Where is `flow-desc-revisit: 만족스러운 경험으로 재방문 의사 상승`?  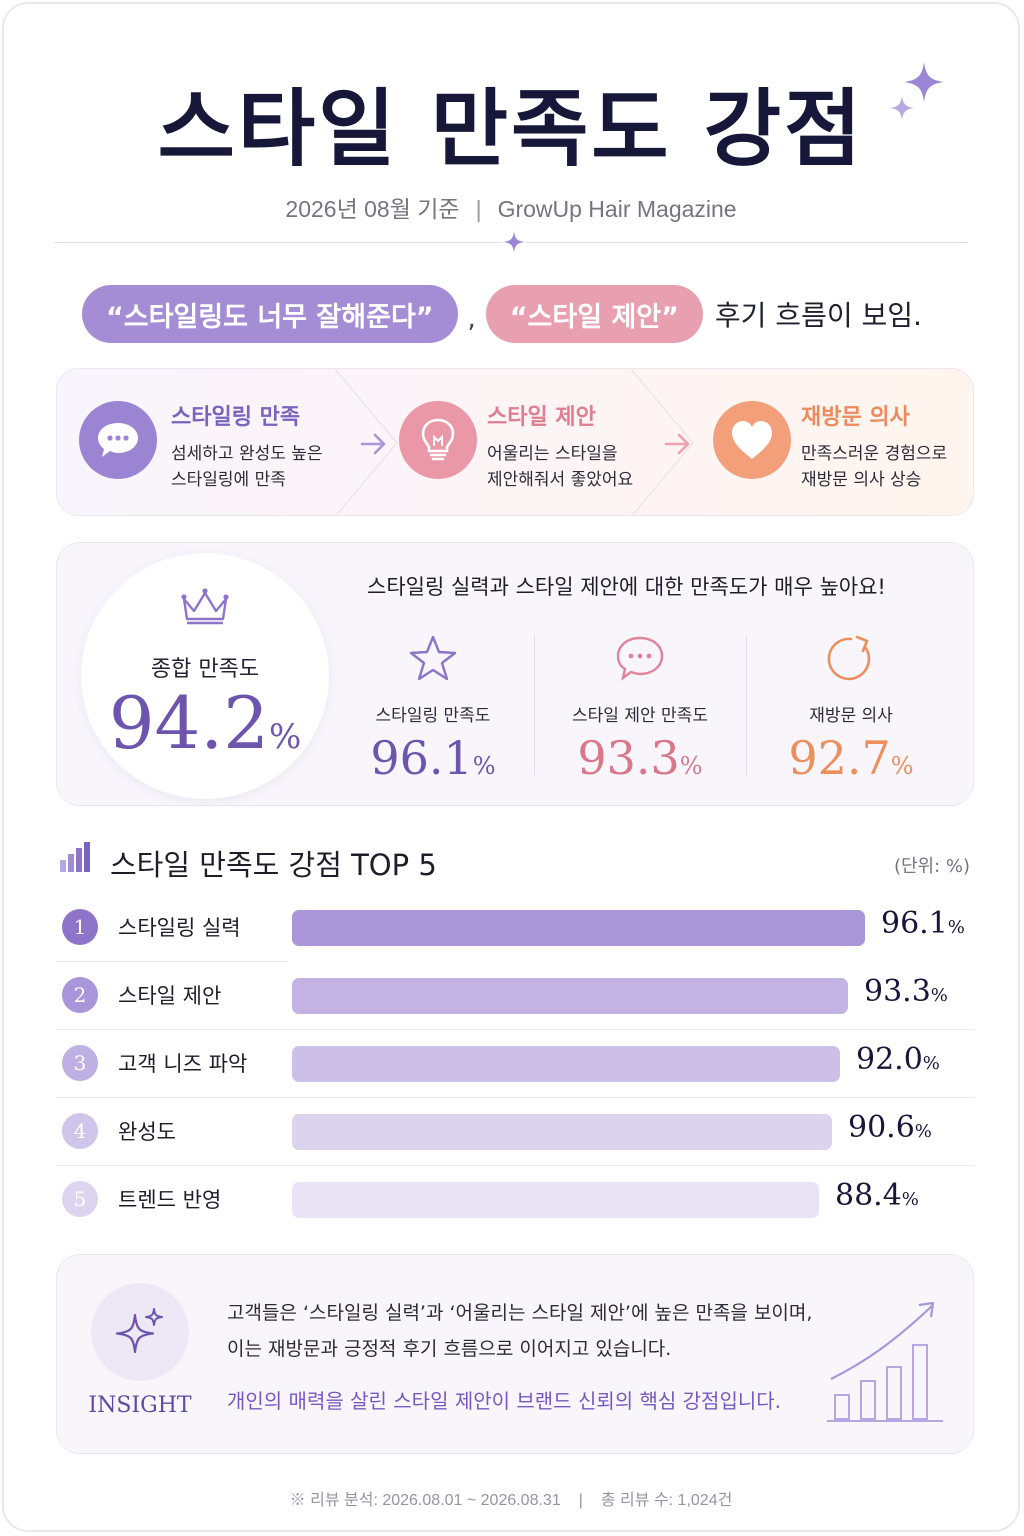 flow-desc-revisit: 만족스러운 경험으로 재방문 의사 상승 is located at coordinates (874, 467).